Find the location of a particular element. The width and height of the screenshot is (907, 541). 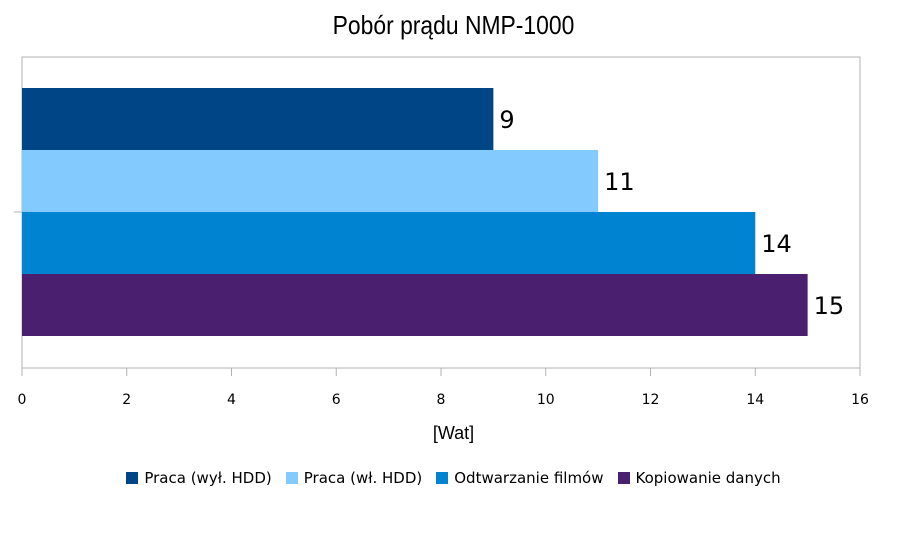

x-tick-label: 8 is located at coordinates (441, 400).